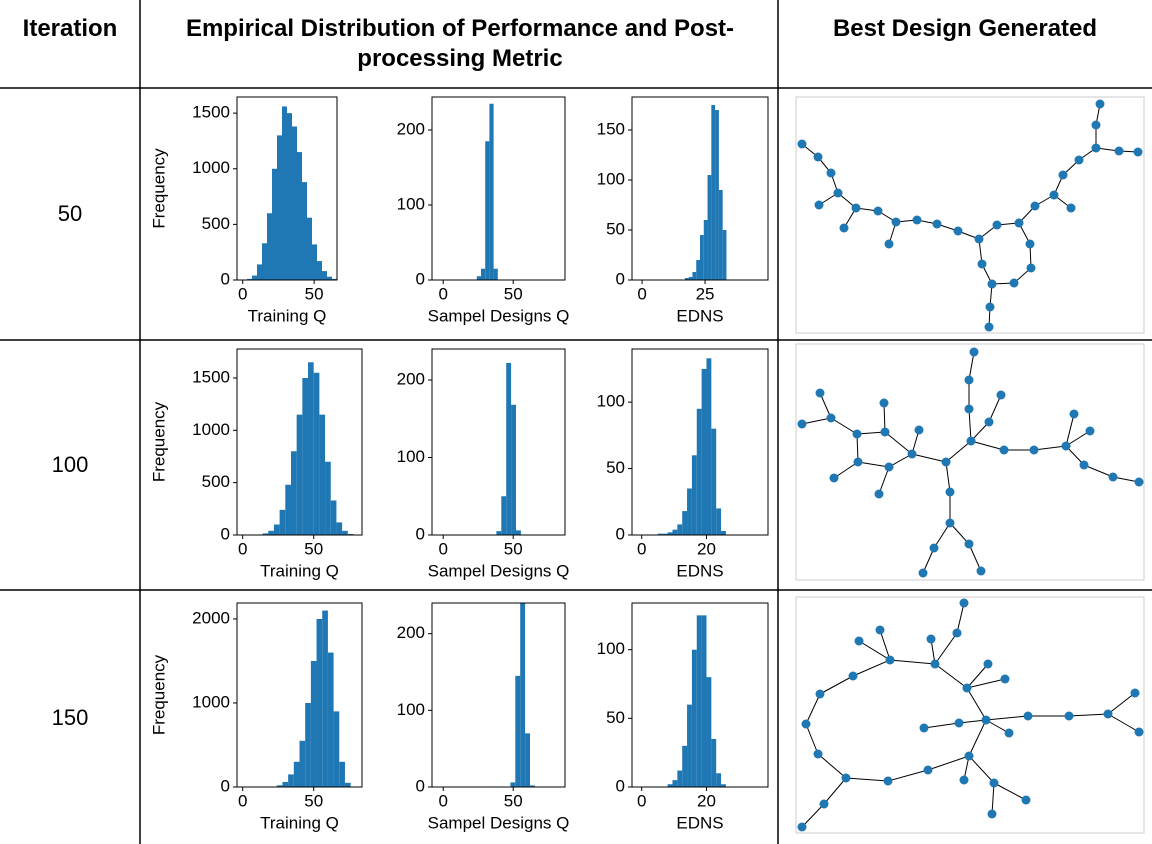  What do you see at coordinates (216, 223) in the screenshot?
I see `y-tick-label: 500` at bounding box center [216, 223].